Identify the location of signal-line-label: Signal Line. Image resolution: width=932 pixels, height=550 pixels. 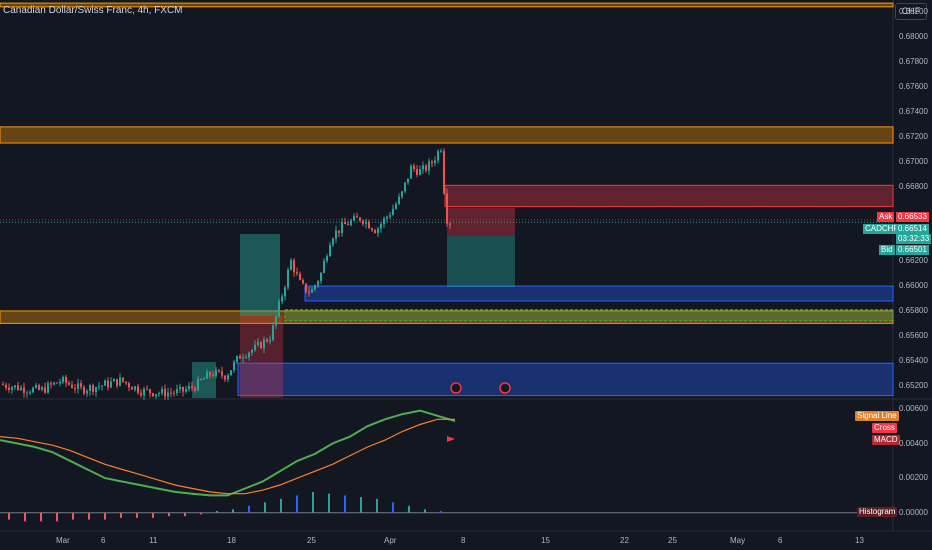
(877, 416).